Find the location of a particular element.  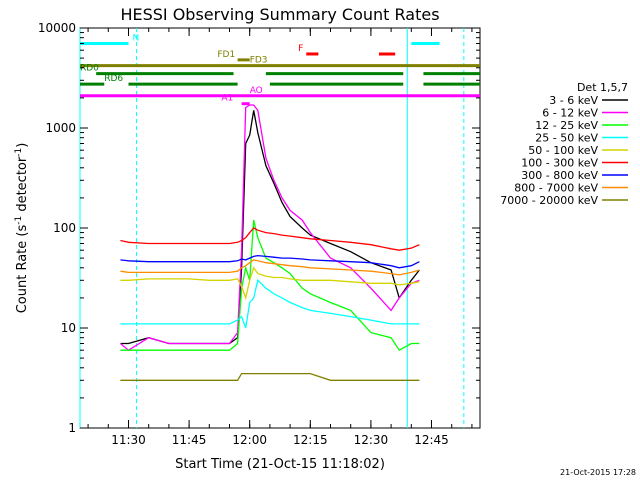

y-label-main: Count Rate (s is located at coordinates (22, 269).